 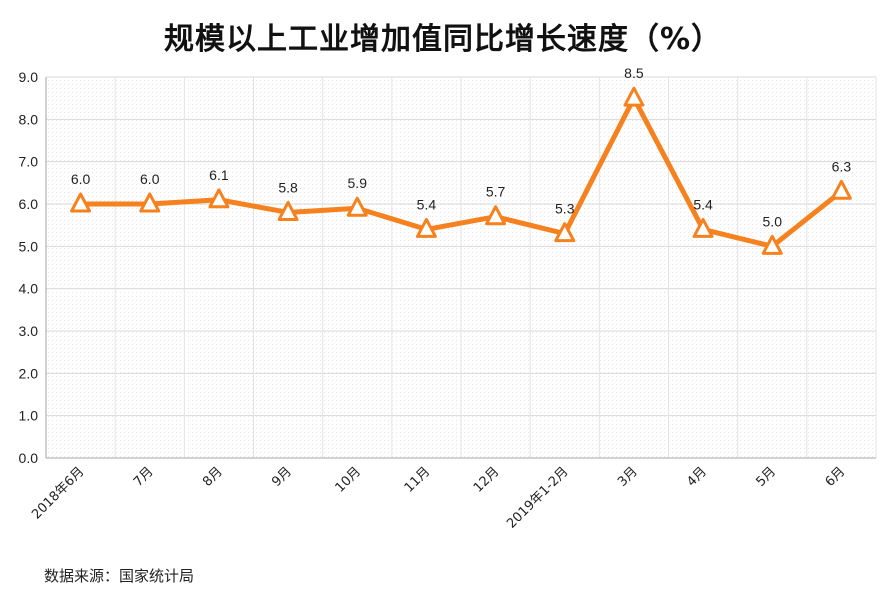 What do you see at coordinates (29, 373) in the screenshot?
I see `y-tick-label: 2.0` at bounding box center [29, 373].